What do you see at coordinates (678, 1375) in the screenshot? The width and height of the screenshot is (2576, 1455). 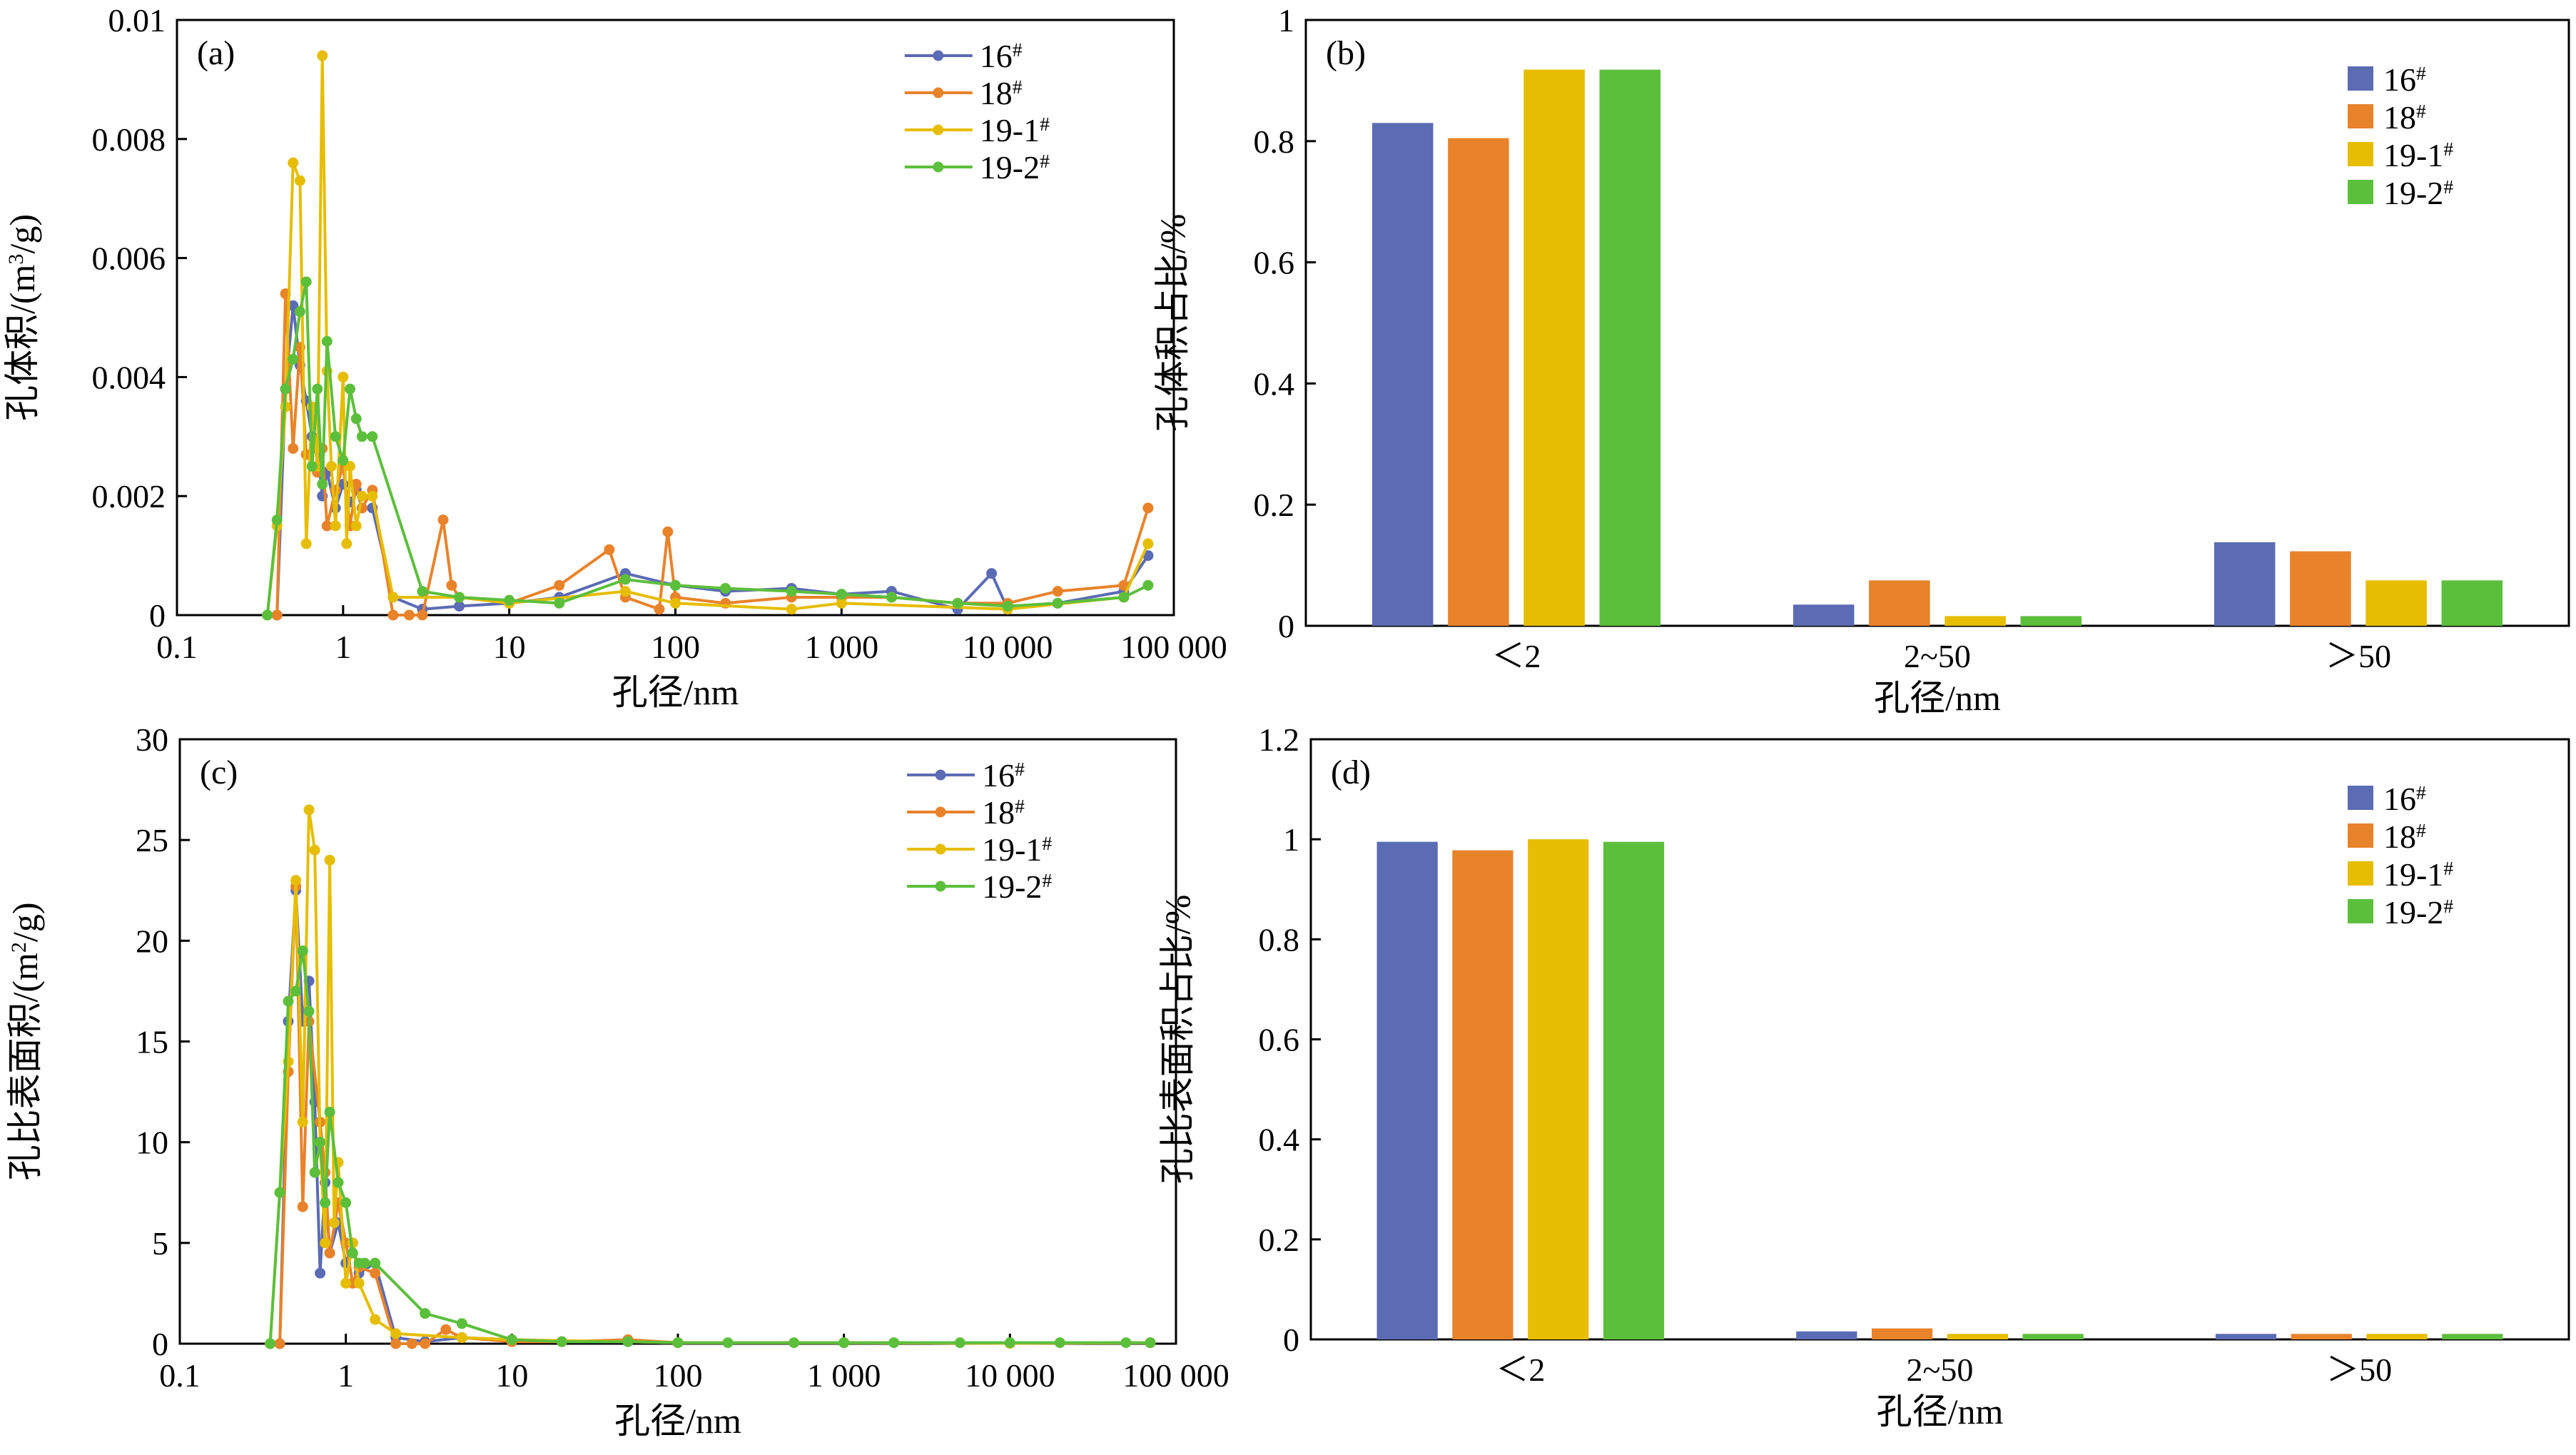 I see `x-tick-label: 100` at bounding box center [678, 1375].